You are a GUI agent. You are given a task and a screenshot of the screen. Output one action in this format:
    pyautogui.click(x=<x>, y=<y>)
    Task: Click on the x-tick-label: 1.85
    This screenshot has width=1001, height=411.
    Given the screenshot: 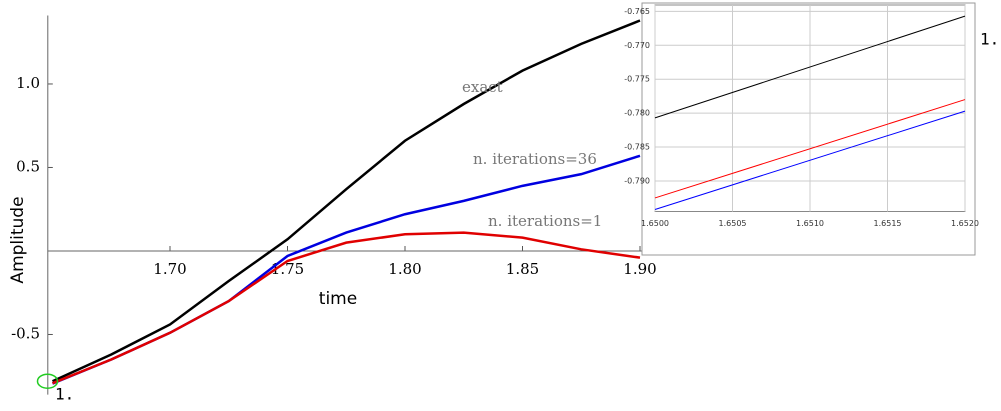 What is the action you would take?
    pyautogui.click(x=522, y=269)
    